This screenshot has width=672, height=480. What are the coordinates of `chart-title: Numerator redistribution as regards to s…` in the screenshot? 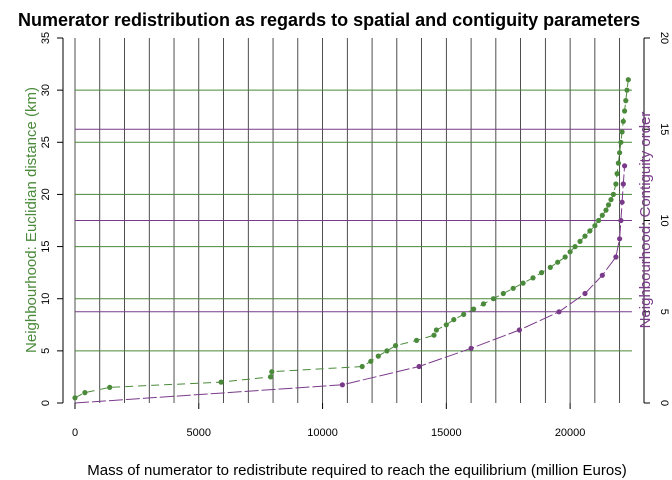 It's located at (329, 20).